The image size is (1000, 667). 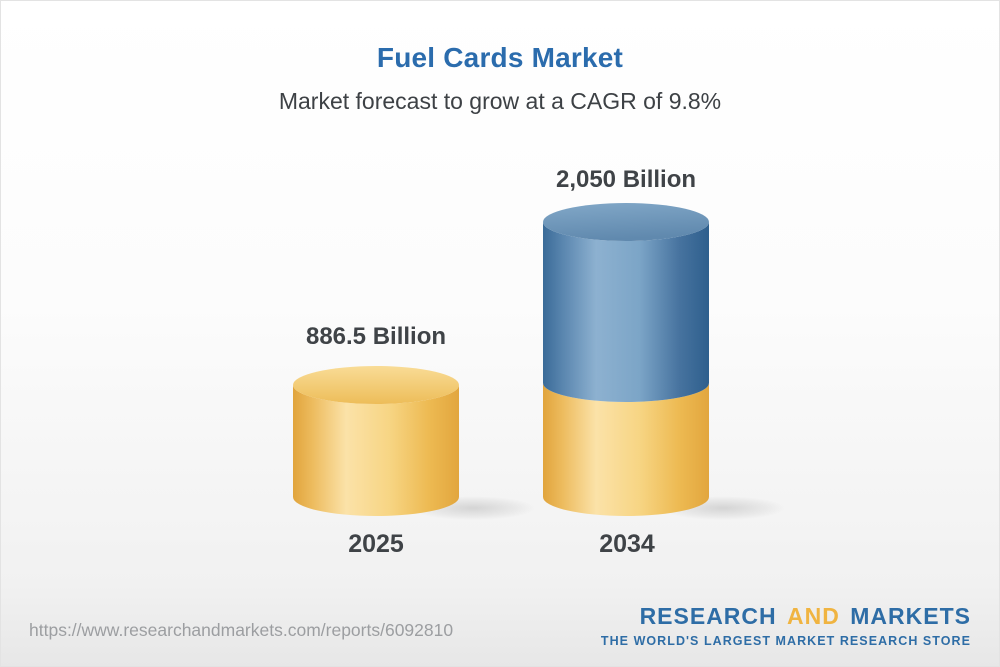 What do you see at coordinates (786, 616) in the screenshot?
I see `brand-logo-wordmark: RESEARCH AND MARKETS` at bounding box center [786, 616].